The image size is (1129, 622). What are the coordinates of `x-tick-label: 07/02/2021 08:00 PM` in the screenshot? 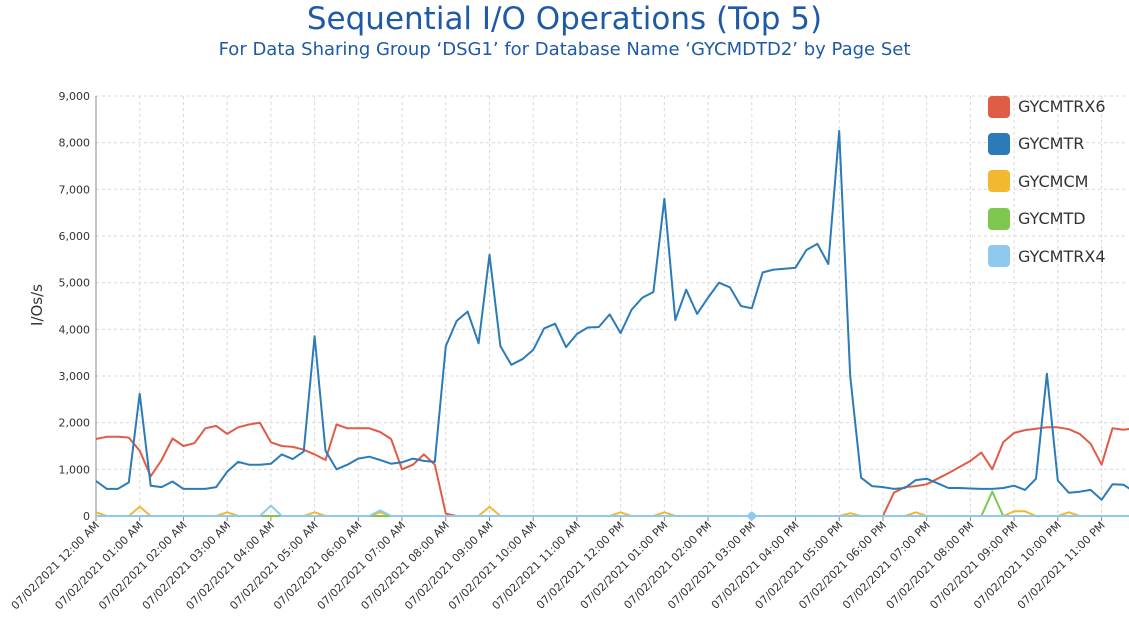 It's located at (930, 565).